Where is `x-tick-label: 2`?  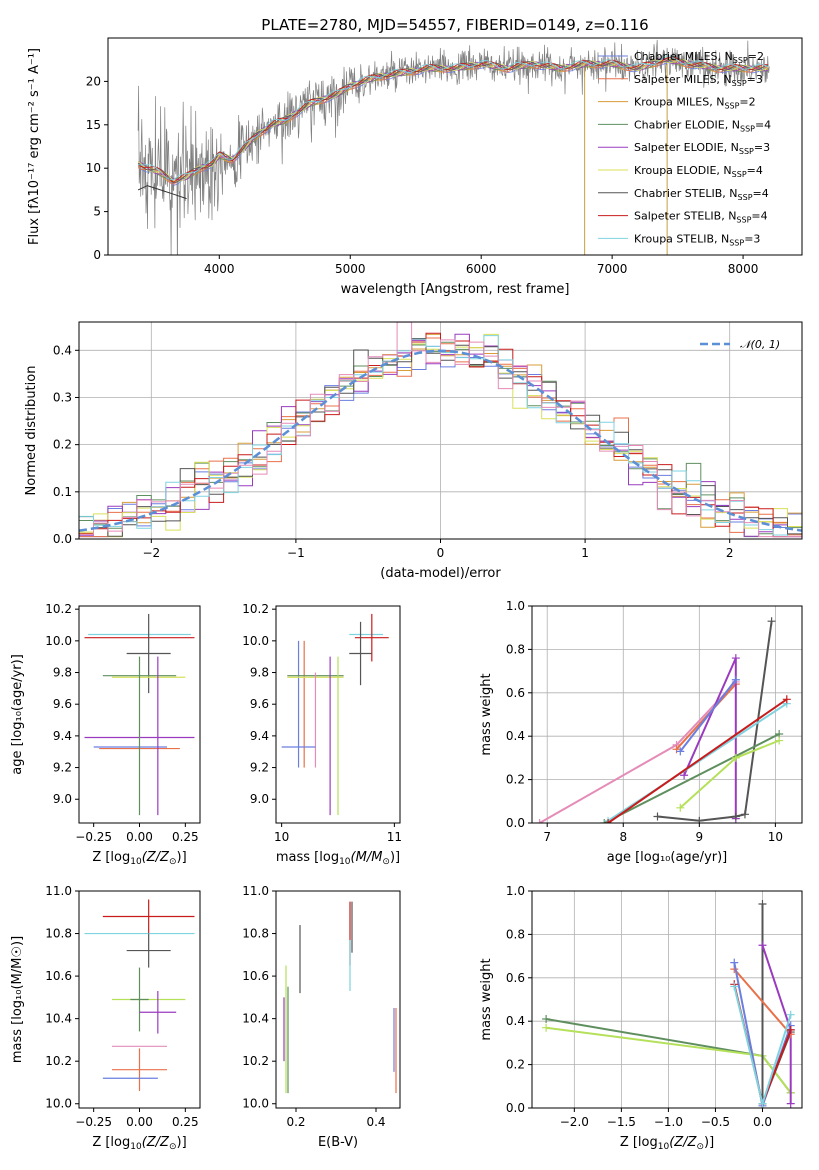 x-tick-label: 2 is located at coordinates (730, 553).